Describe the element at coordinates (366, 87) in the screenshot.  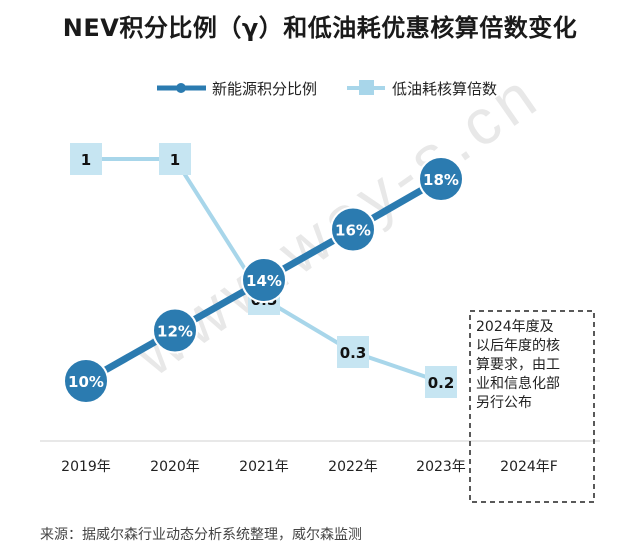
I see `legend-marker-low-fuel` at that location.